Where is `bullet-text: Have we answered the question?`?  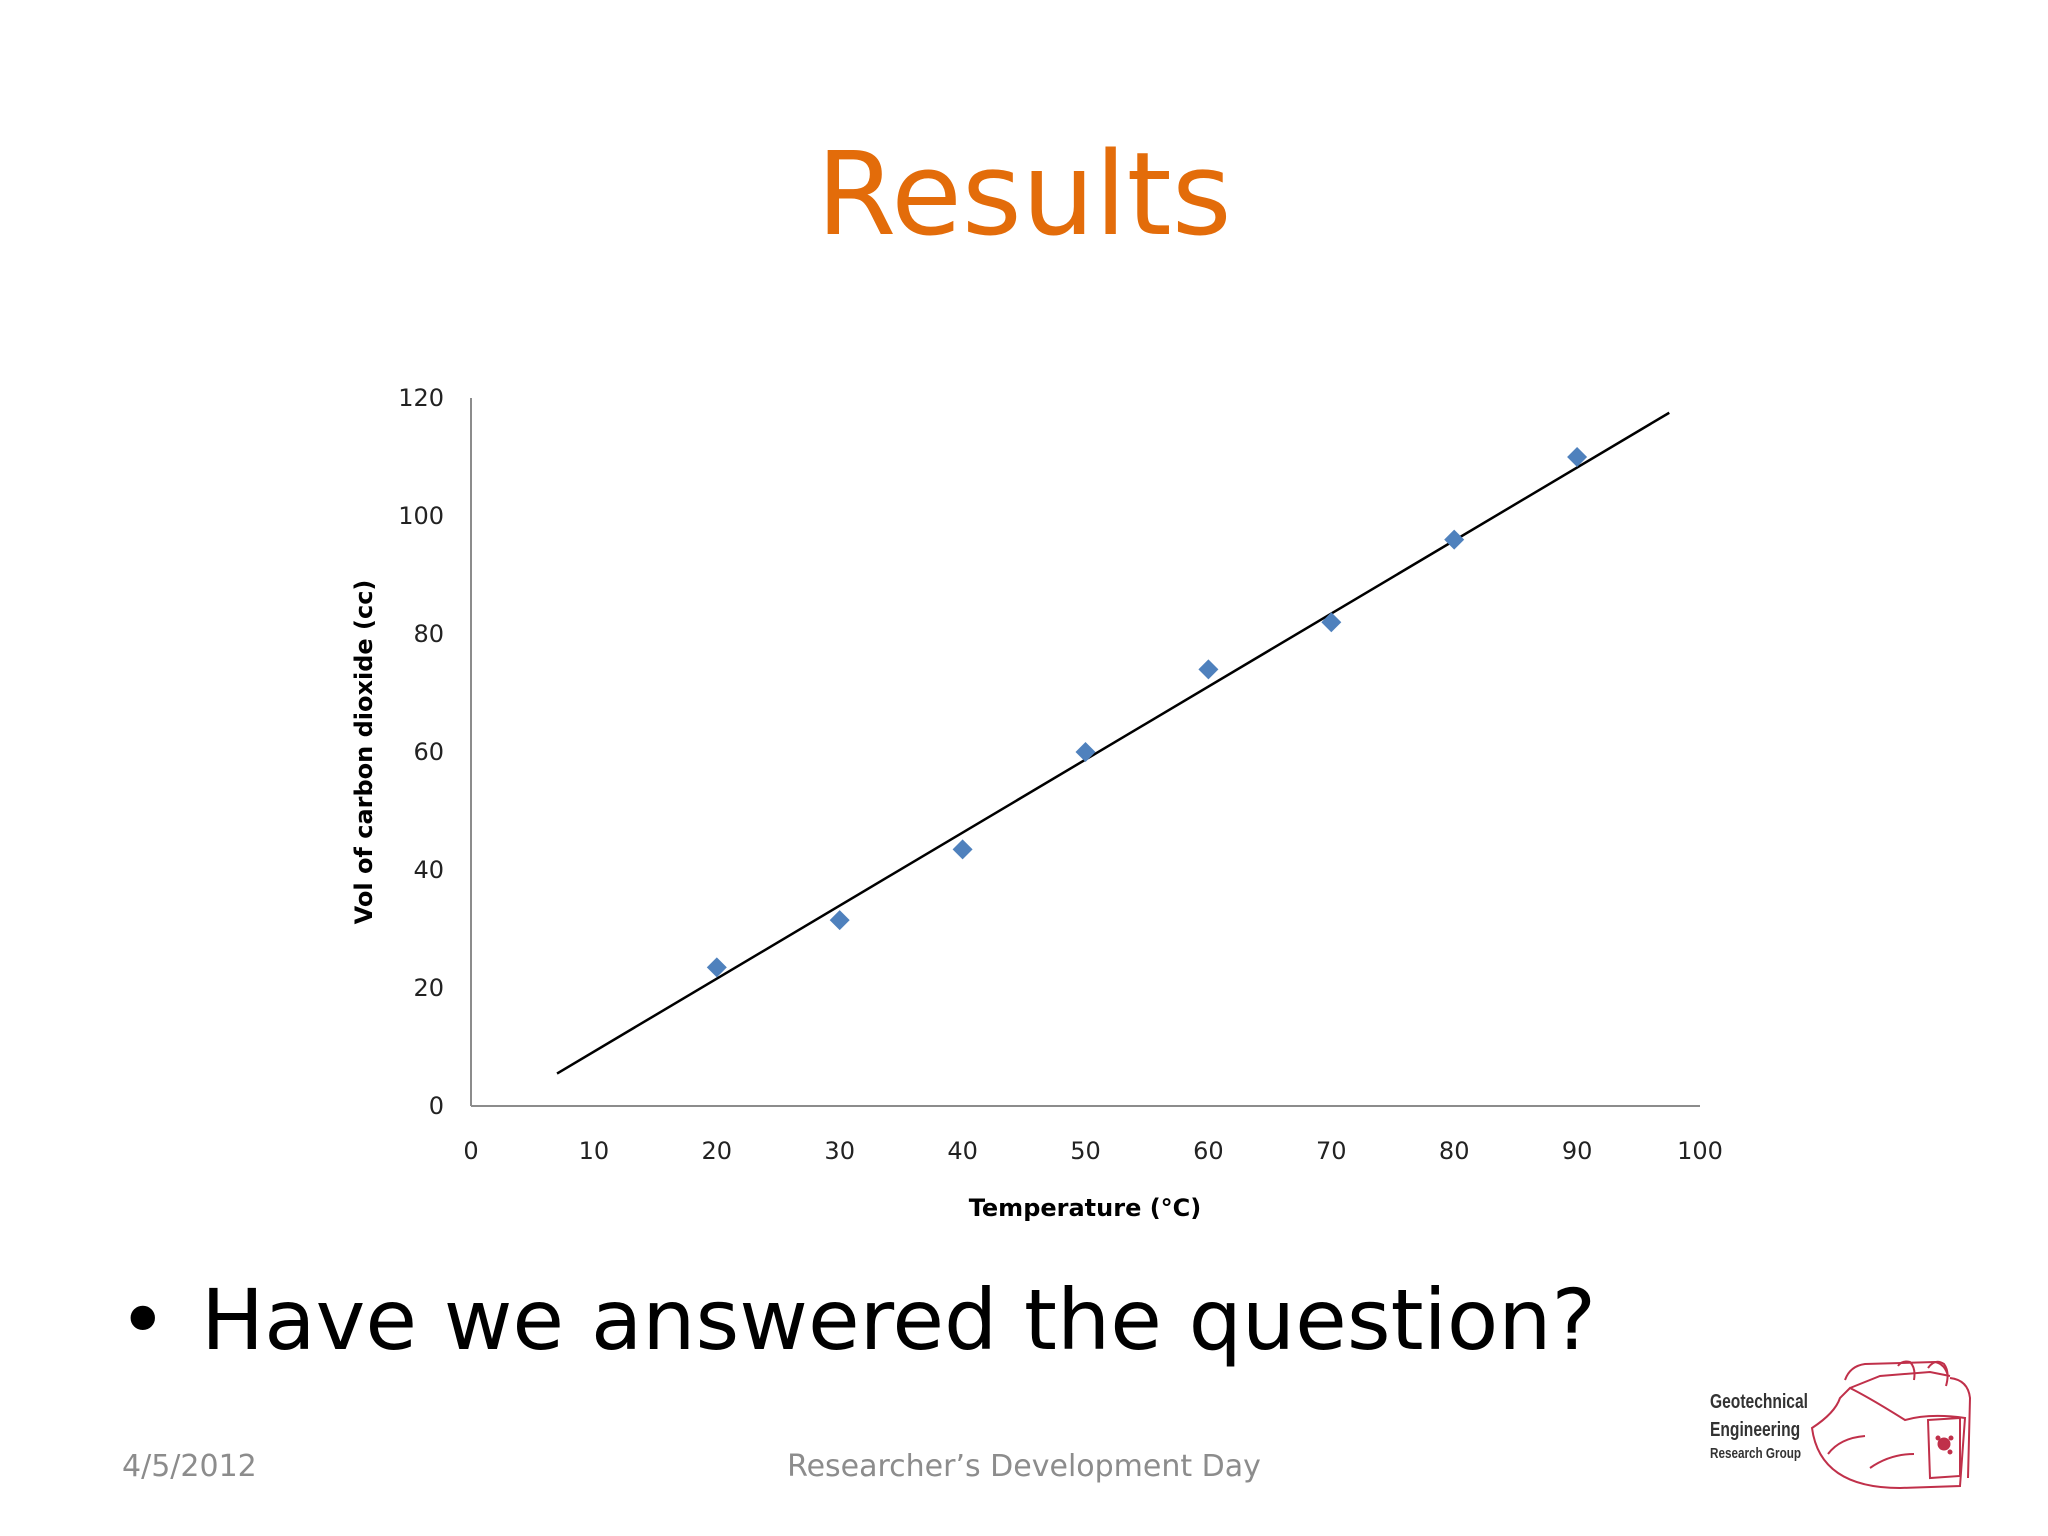 bullet-text: Have we answered the question? is located at coordinates (899, 1320).